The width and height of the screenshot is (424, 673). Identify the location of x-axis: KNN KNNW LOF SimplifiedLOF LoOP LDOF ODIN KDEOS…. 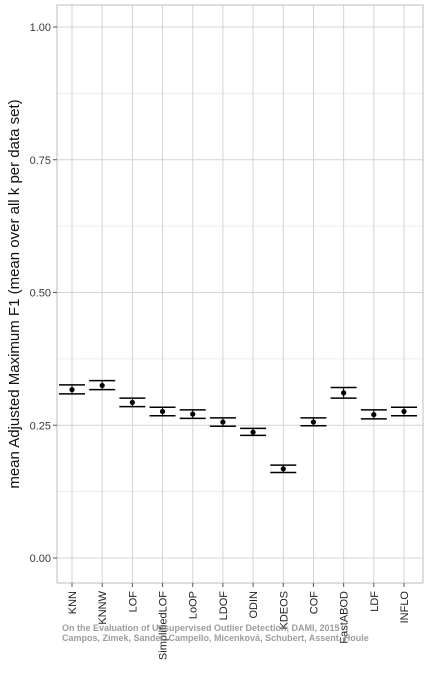
(239, 621).